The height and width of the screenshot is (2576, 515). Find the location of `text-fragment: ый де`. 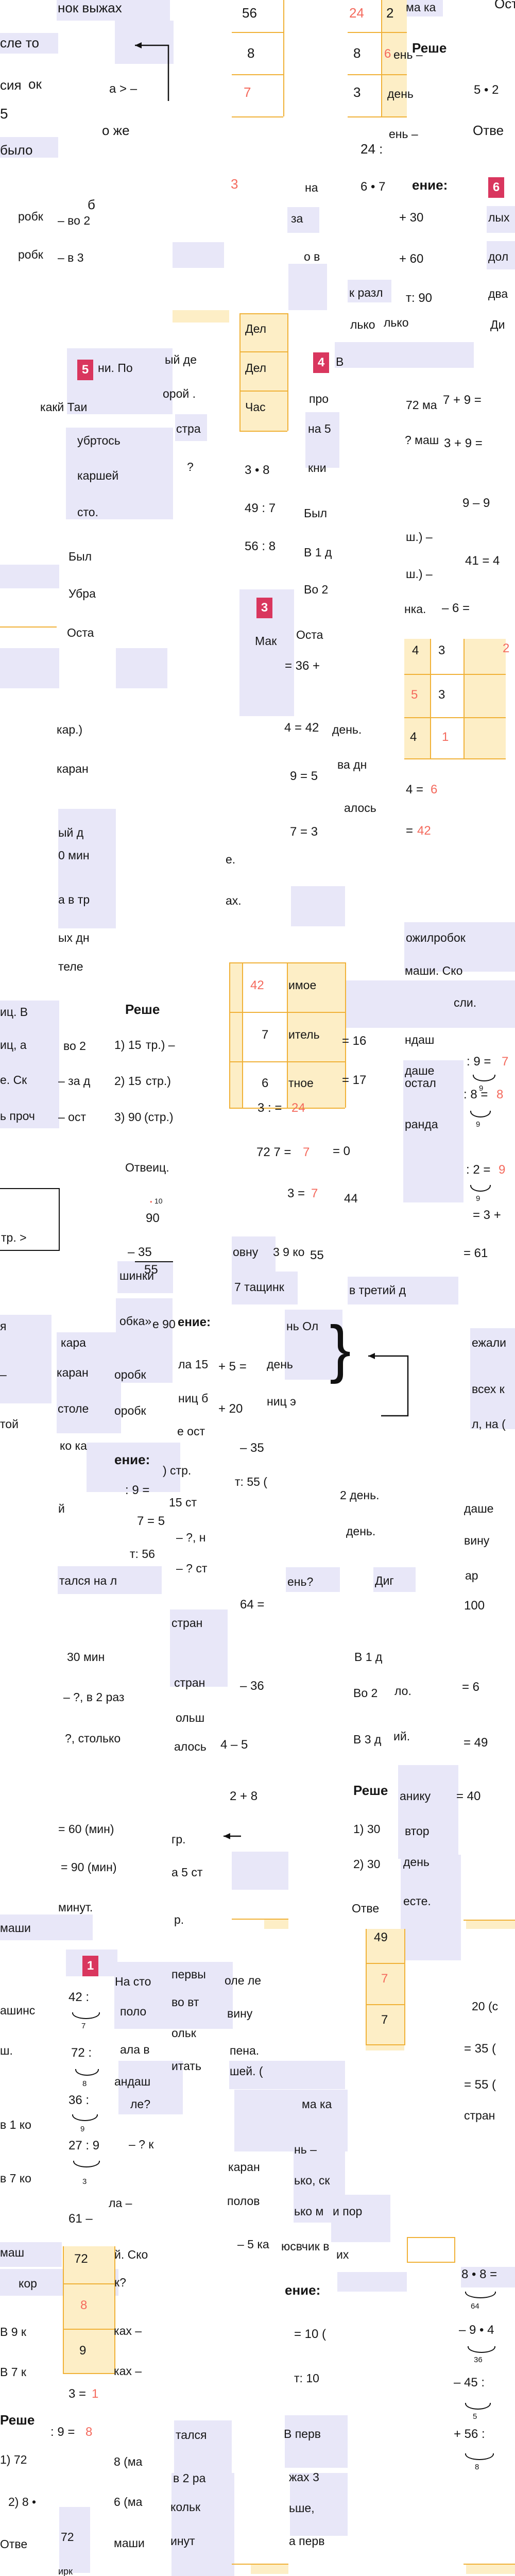

text-fragment: ый де is located at coordinates (181, 359).